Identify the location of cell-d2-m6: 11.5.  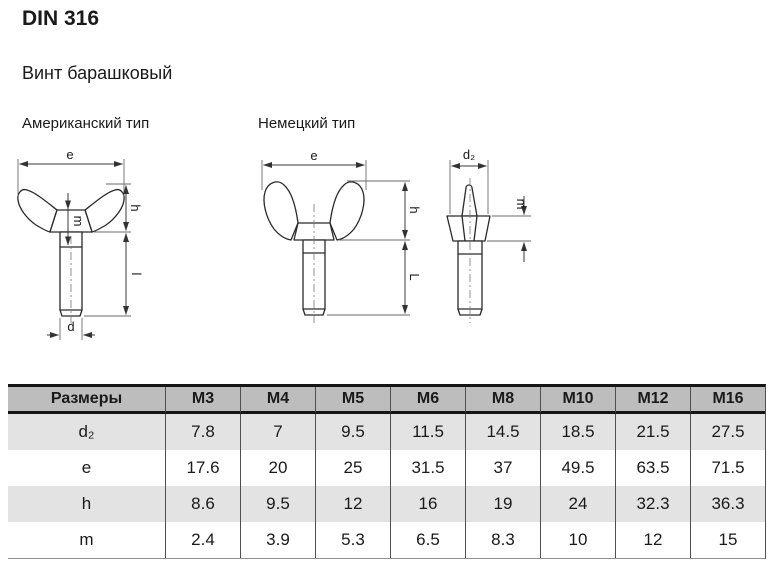
(427, 432).